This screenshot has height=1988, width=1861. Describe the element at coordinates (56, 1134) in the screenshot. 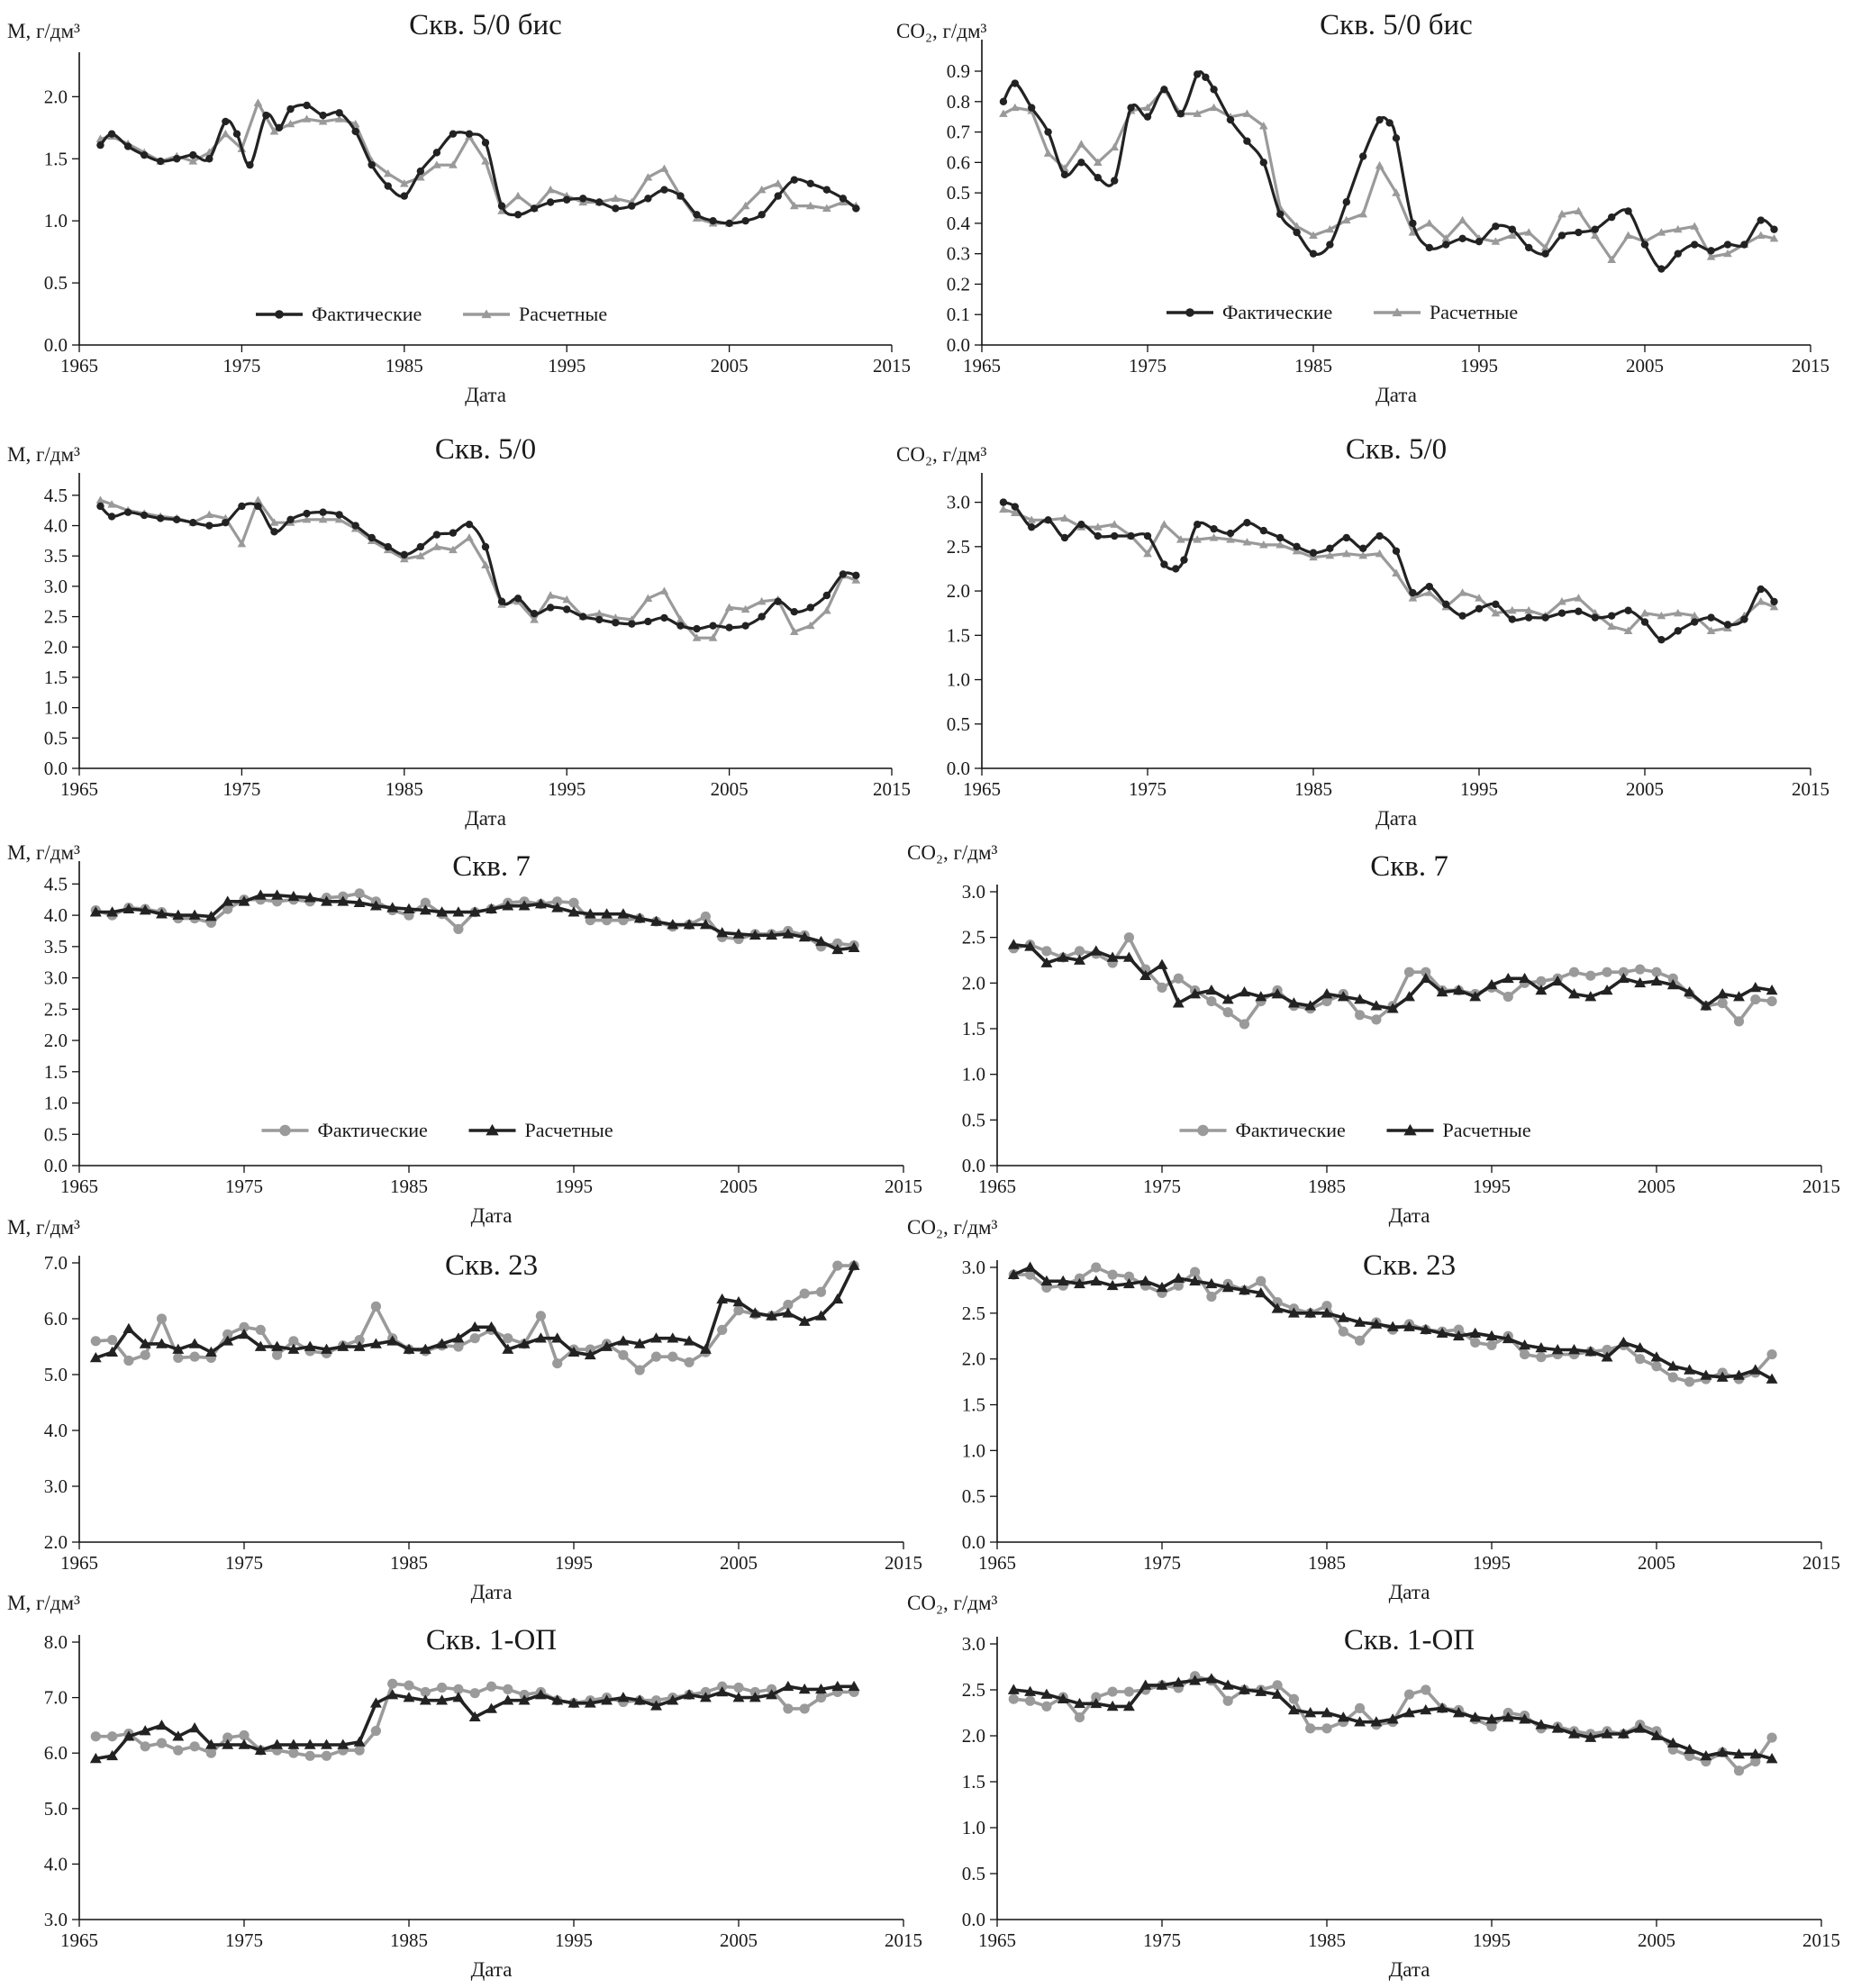

I see `y-tick-label: 0.5` at that location.